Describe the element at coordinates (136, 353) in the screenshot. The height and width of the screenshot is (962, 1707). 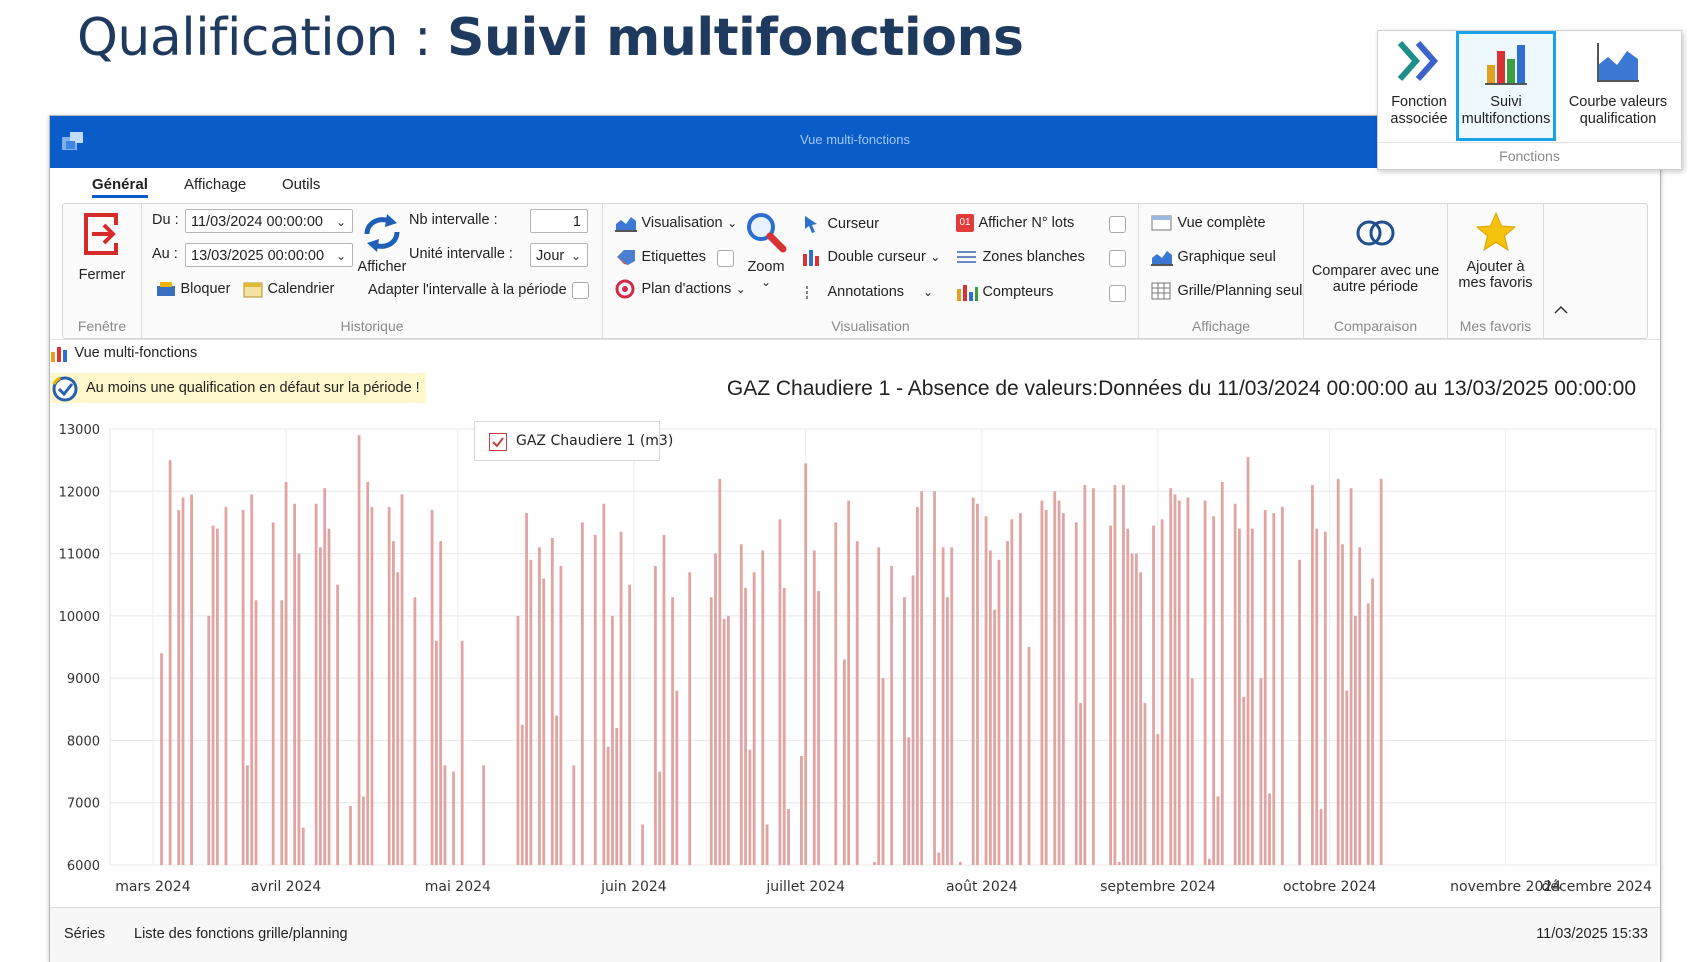
I see `view-tab-label: Vue multi-fonctions` at that location.